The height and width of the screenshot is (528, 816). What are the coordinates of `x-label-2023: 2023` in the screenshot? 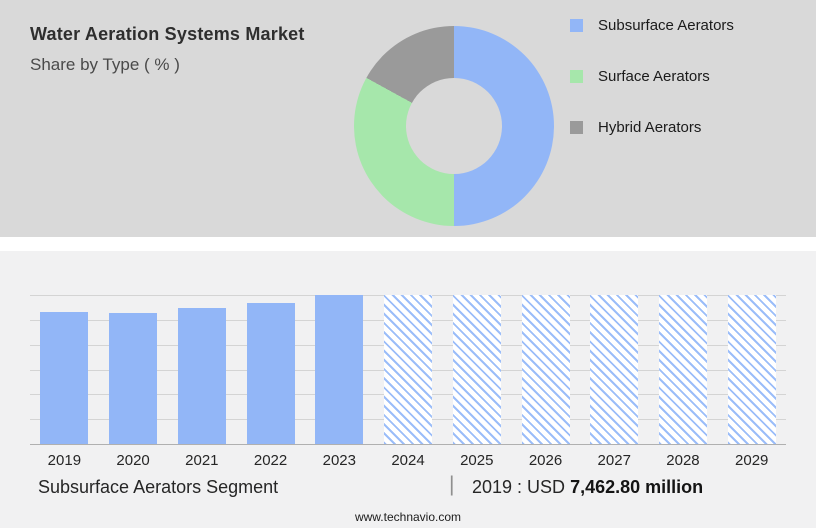 It's located at (339, 460).